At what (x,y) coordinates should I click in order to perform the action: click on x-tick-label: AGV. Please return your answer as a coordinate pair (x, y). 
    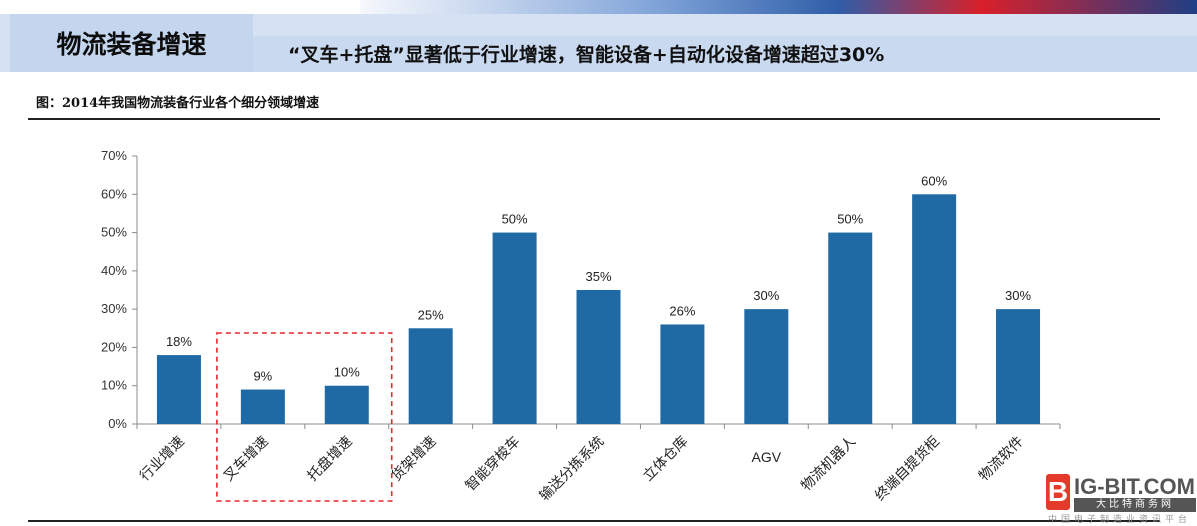
    Looking at the image, I should click on (767, 457).